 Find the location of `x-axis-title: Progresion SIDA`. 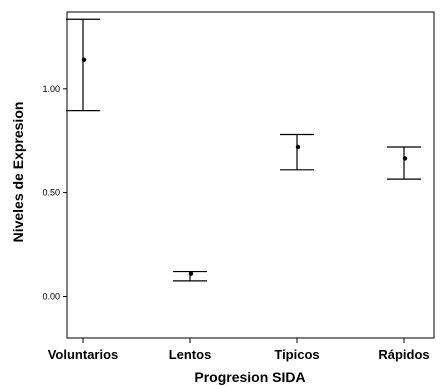

x-axis-title: Progresion SIDA is located at coordinates (249, 377).